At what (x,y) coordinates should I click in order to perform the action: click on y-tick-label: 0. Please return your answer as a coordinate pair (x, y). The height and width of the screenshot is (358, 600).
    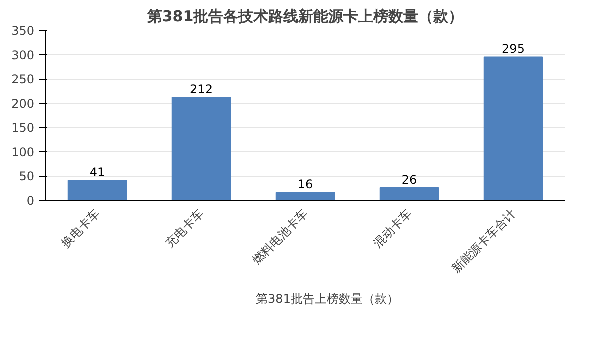
    Looking at the image, I should click on (30, 201).